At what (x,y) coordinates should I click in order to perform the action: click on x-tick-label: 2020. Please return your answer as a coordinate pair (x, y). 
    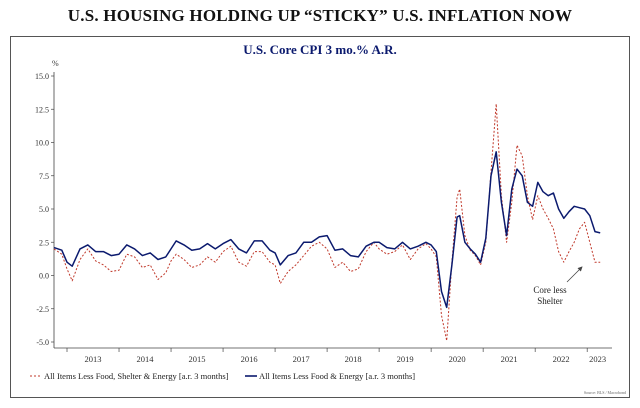
    Looking at the image, I should click on (457, 359).